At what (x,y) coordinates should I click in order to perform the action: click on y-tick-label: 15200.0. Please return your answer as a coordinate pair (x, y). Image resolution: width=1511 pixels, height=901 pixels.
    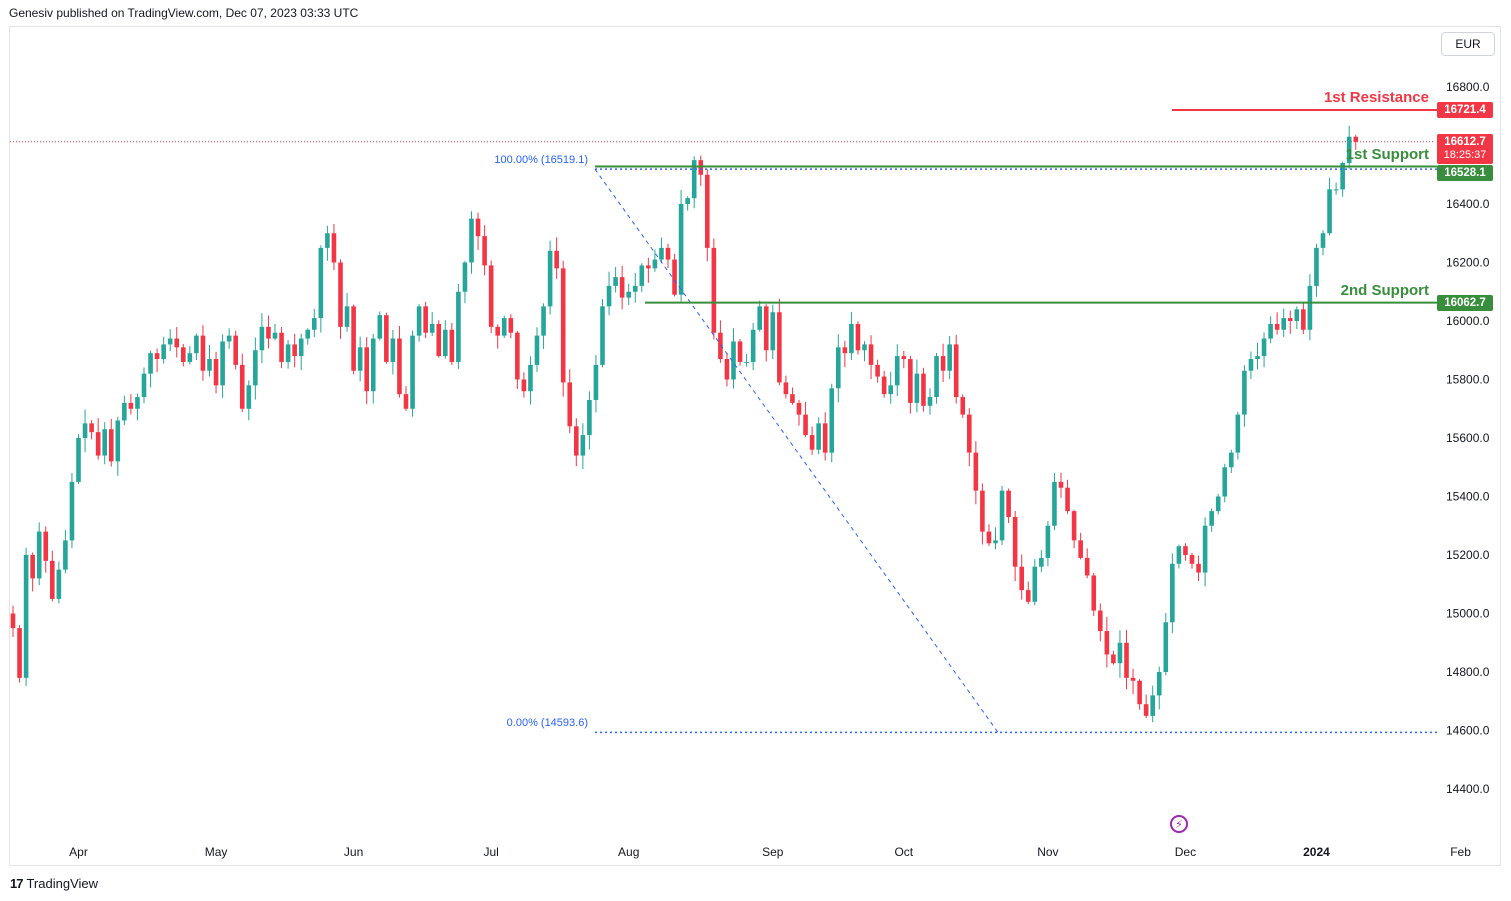
    Looking at the image, I should click on (1468, 555).